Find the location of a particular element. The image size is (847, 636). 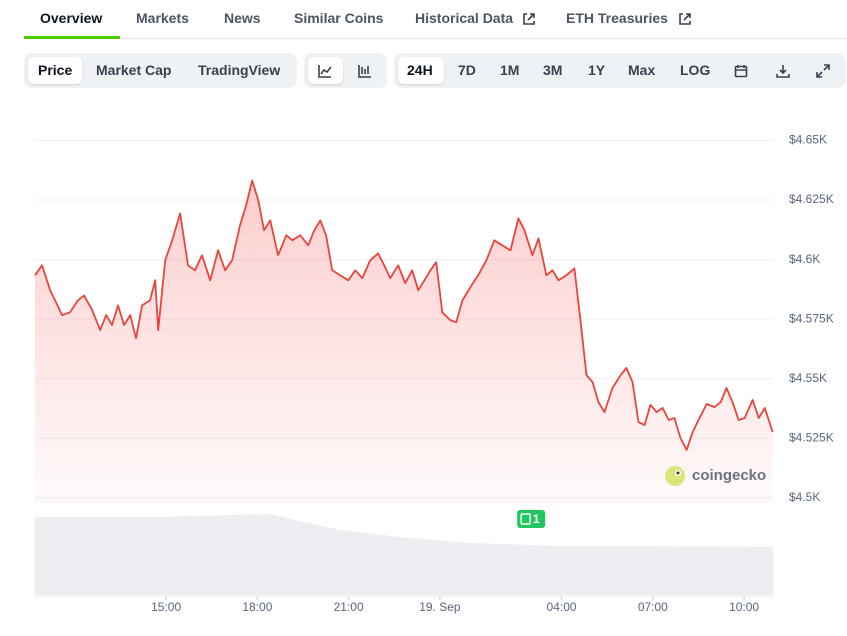

range-button: 1Y is located at coordinates (597, 70).